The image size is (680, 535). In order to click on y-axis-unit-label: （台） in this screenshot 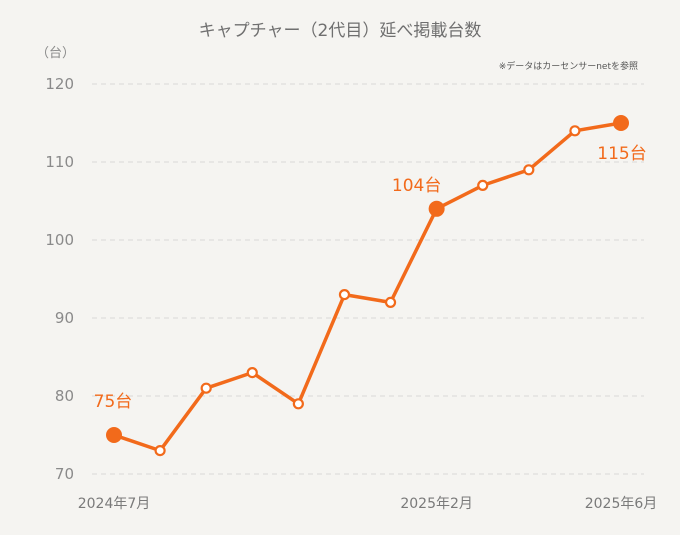, I will do `click(55, 53)`.